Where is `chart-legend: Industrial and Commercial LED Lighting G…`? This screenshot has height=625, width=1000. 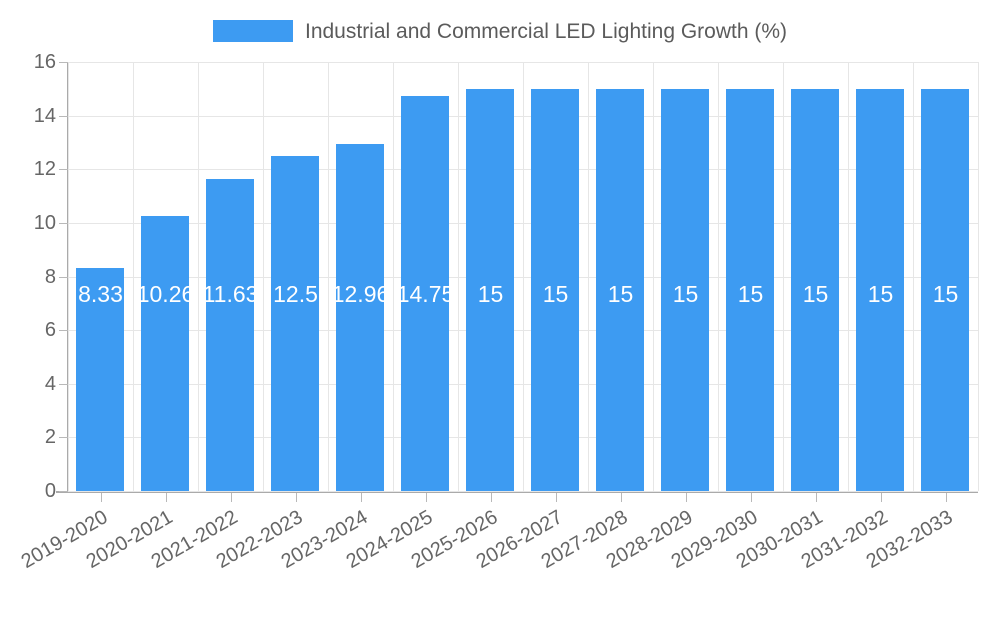 chart-legend: Industrial and Commercial LED Lighting G… is located at coordinates (500, 31).